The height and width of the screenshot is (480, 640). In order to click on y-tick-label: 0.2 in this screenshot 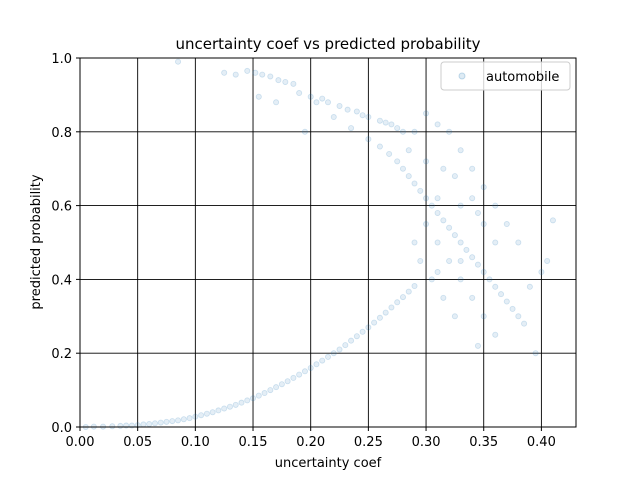, I will do `click(61, 354)`.